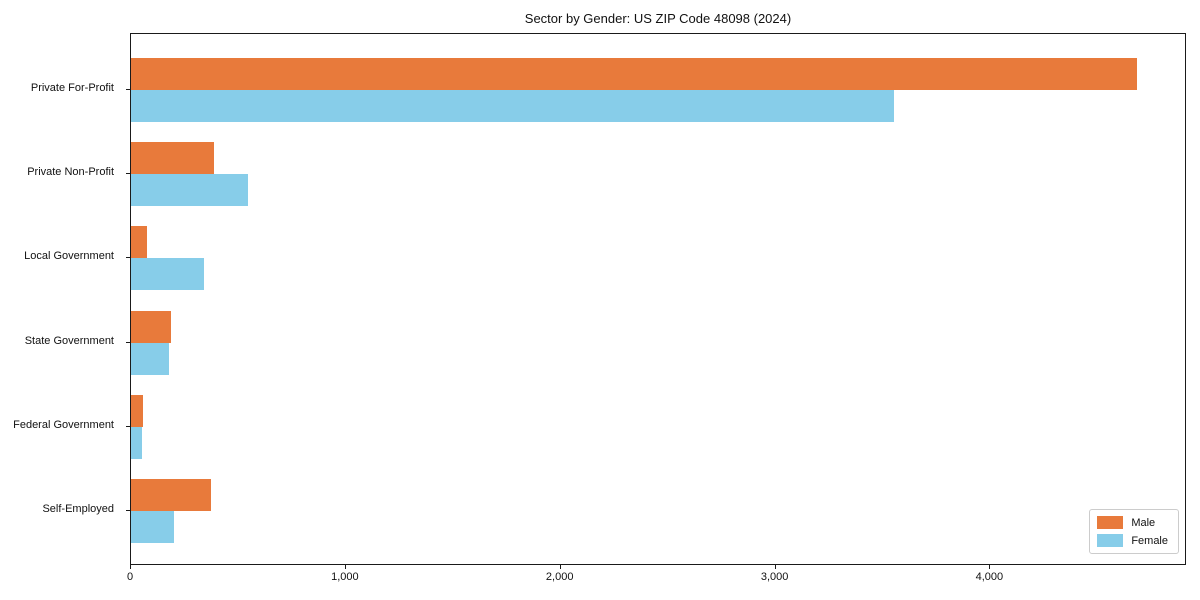 The width and height of the screenshot is (1200, 600). What do you see at coordinates (1110, 540) in the screenshot?
I see `legend-swatch-female` at bounding box center [1110, 540].